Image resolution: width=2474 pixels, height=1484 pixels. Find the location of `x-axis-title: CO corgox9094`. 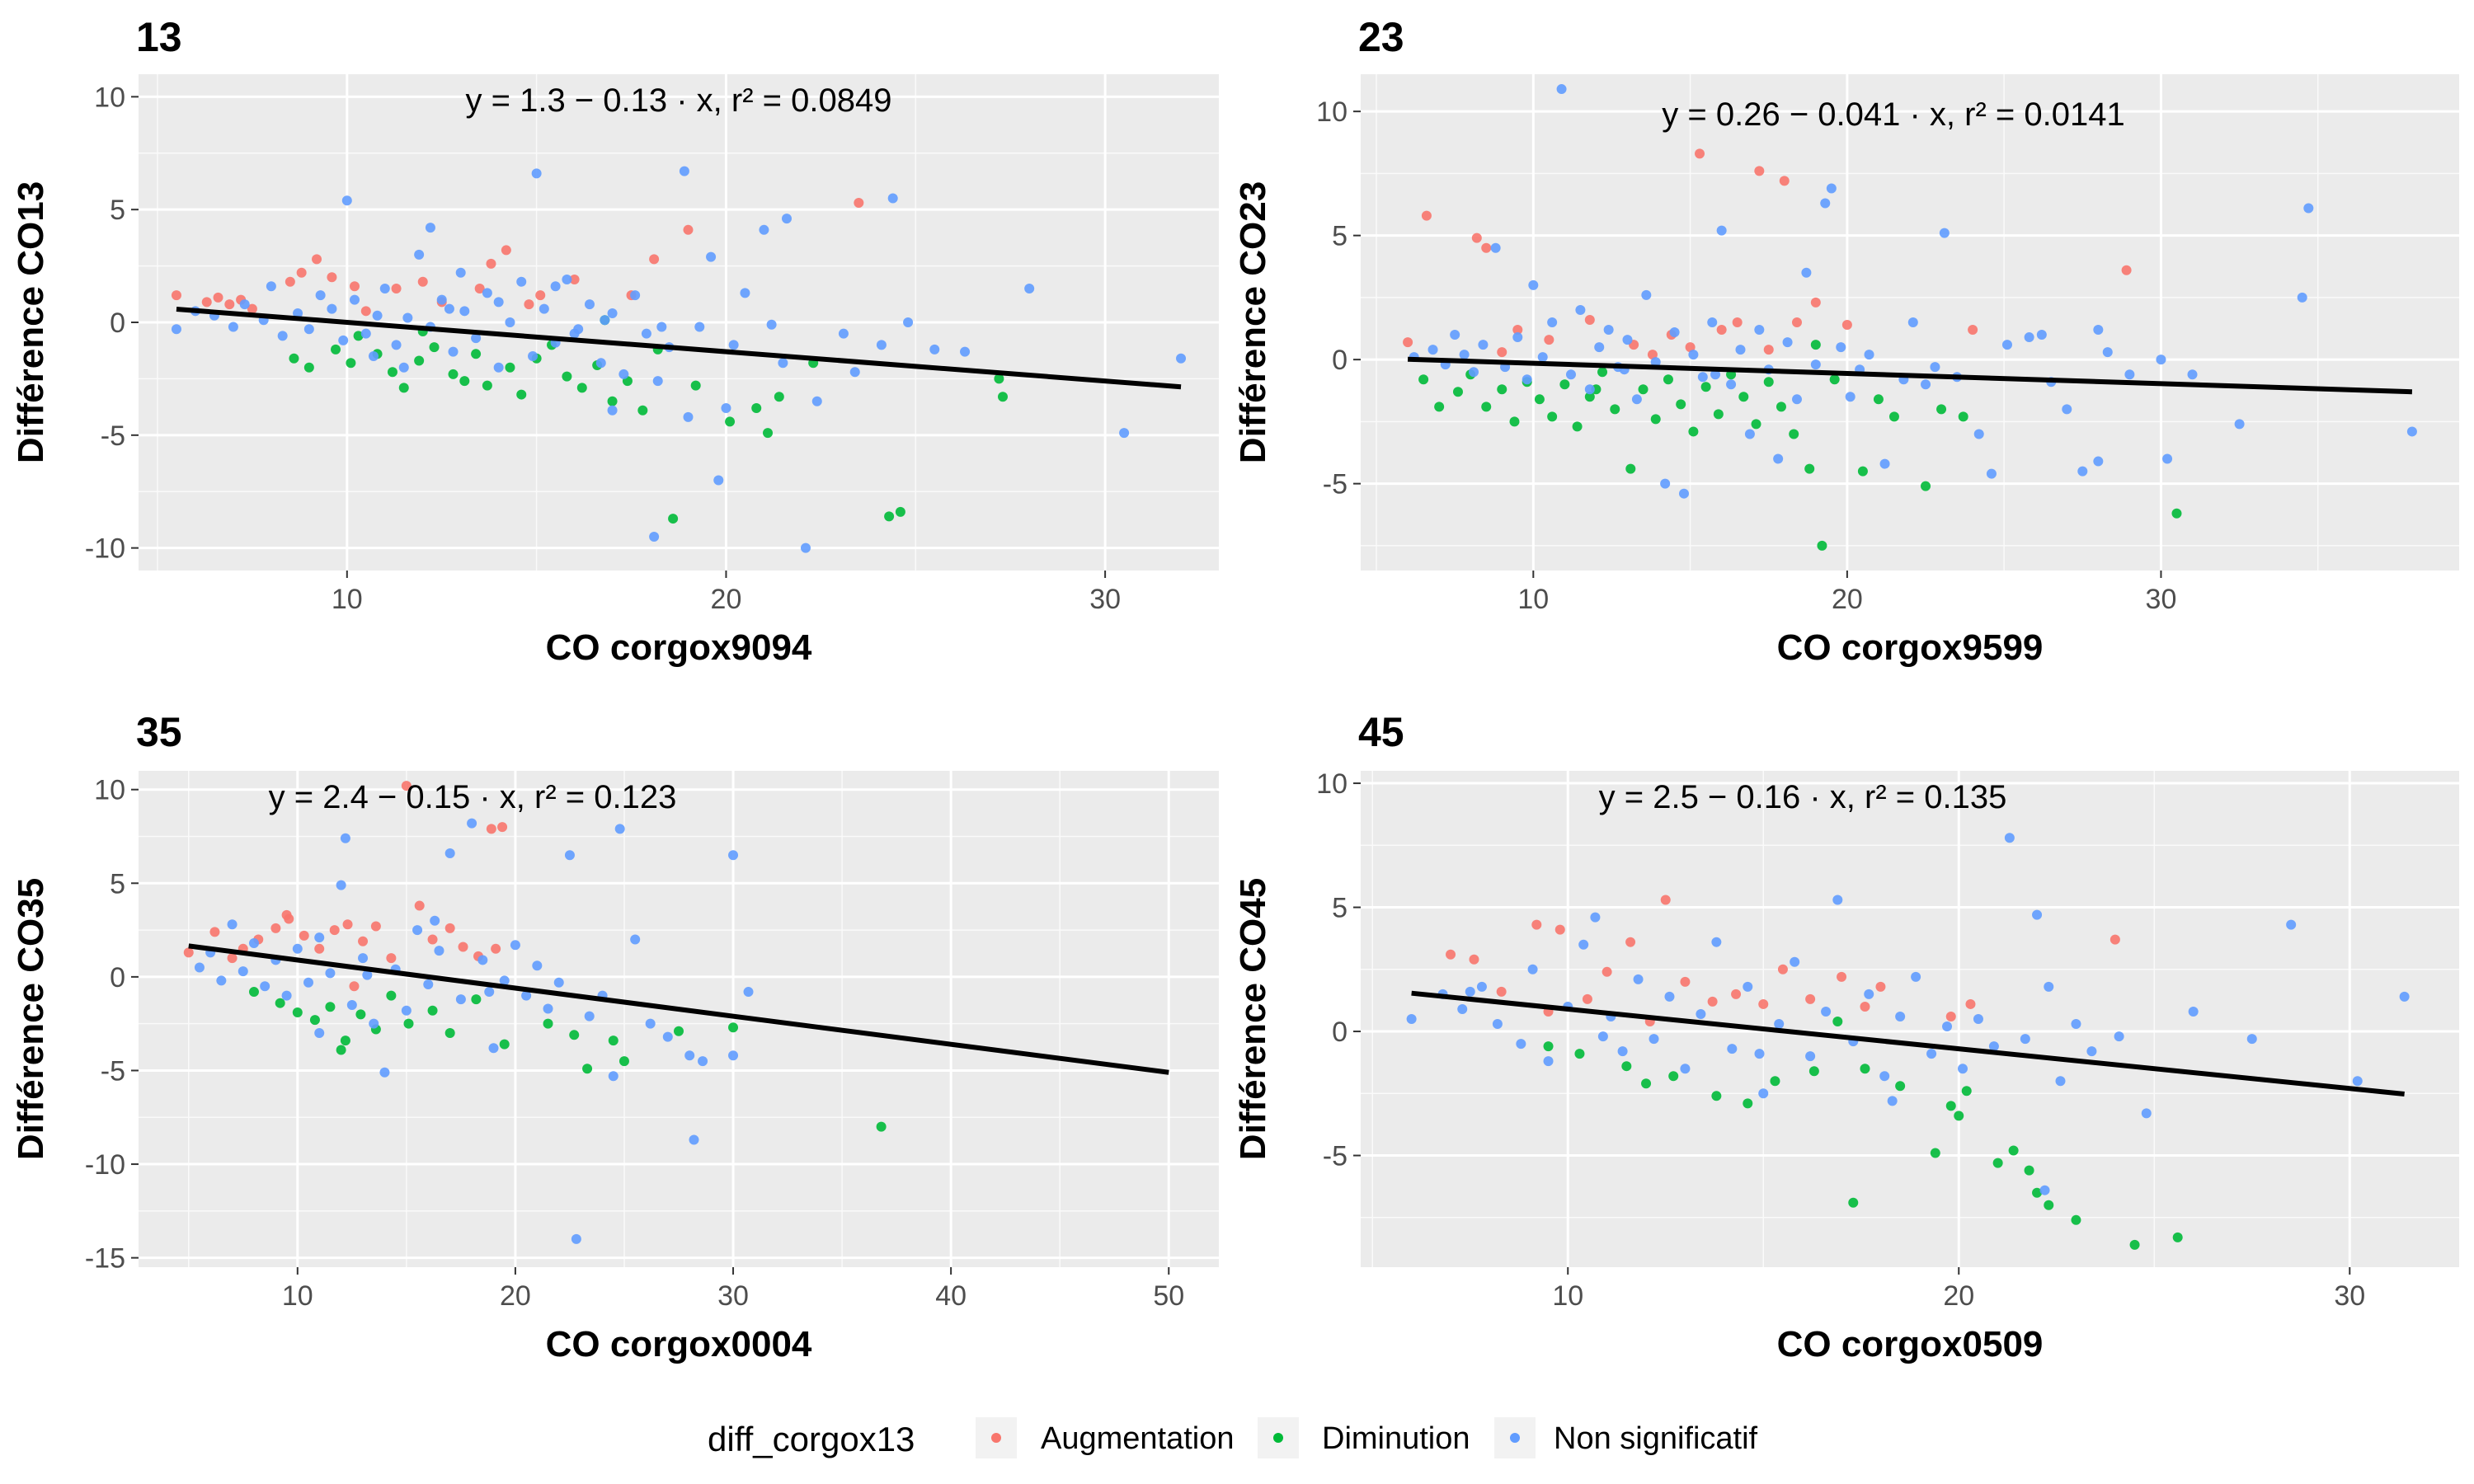

x-axis-title: CO corgox9094 is located at coordinates (679, 647).